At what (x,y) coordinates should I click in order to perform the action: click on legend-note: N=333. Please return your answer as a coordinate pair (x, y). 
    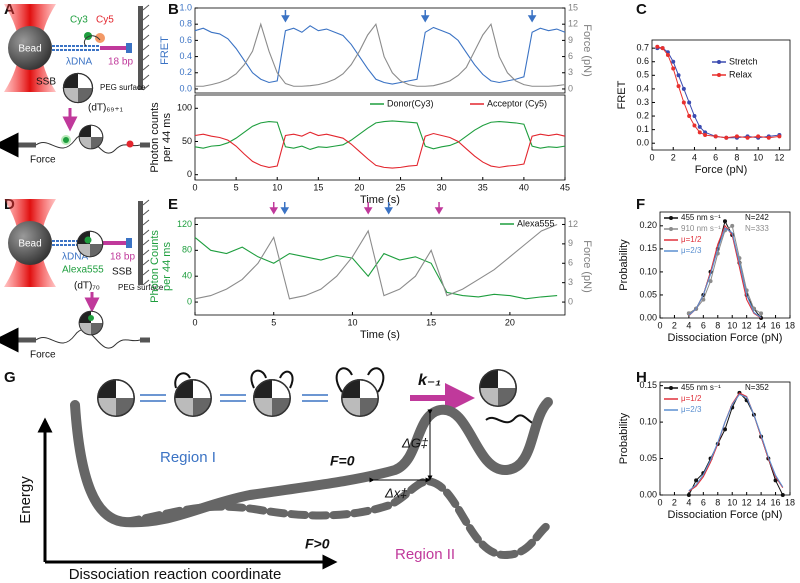
    Looking at the image, I should click on (757, 228).